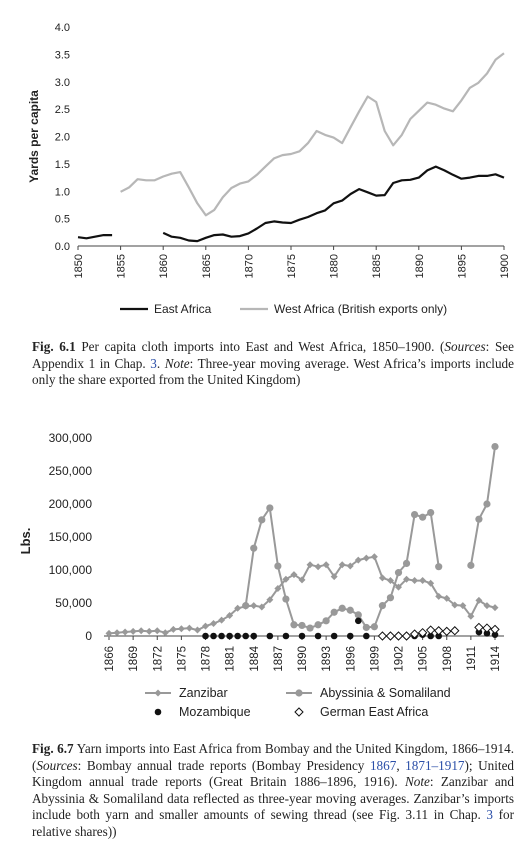 The height and width of the screenshot is (856, 524). What do you see at coordinates (505, 266) in the screenshot?
I see `x-tick-label: 1900` at bounding box center [505, 266].